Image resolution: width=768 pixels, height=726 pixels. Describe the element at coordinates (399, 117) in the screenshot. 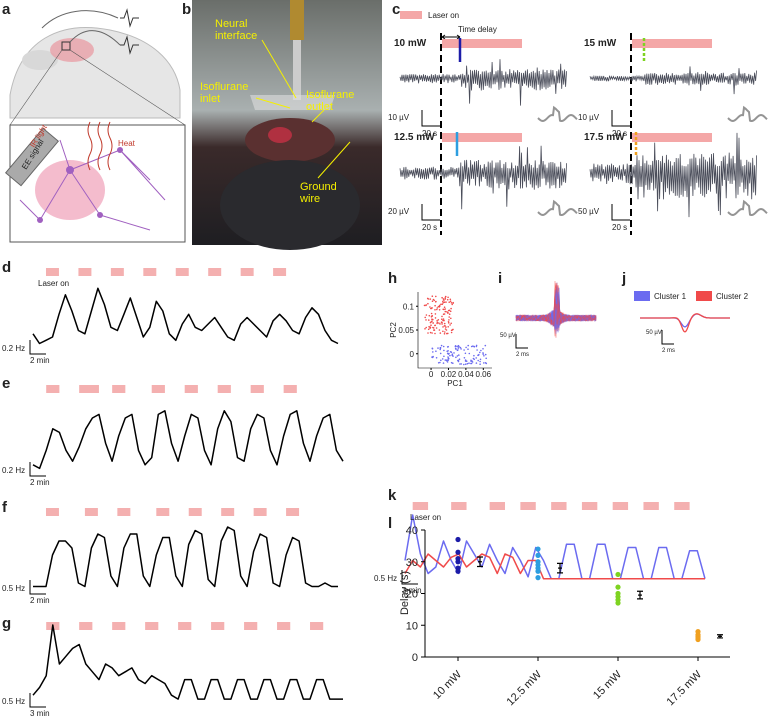

I see `scale-label: 10 µV` at that location.